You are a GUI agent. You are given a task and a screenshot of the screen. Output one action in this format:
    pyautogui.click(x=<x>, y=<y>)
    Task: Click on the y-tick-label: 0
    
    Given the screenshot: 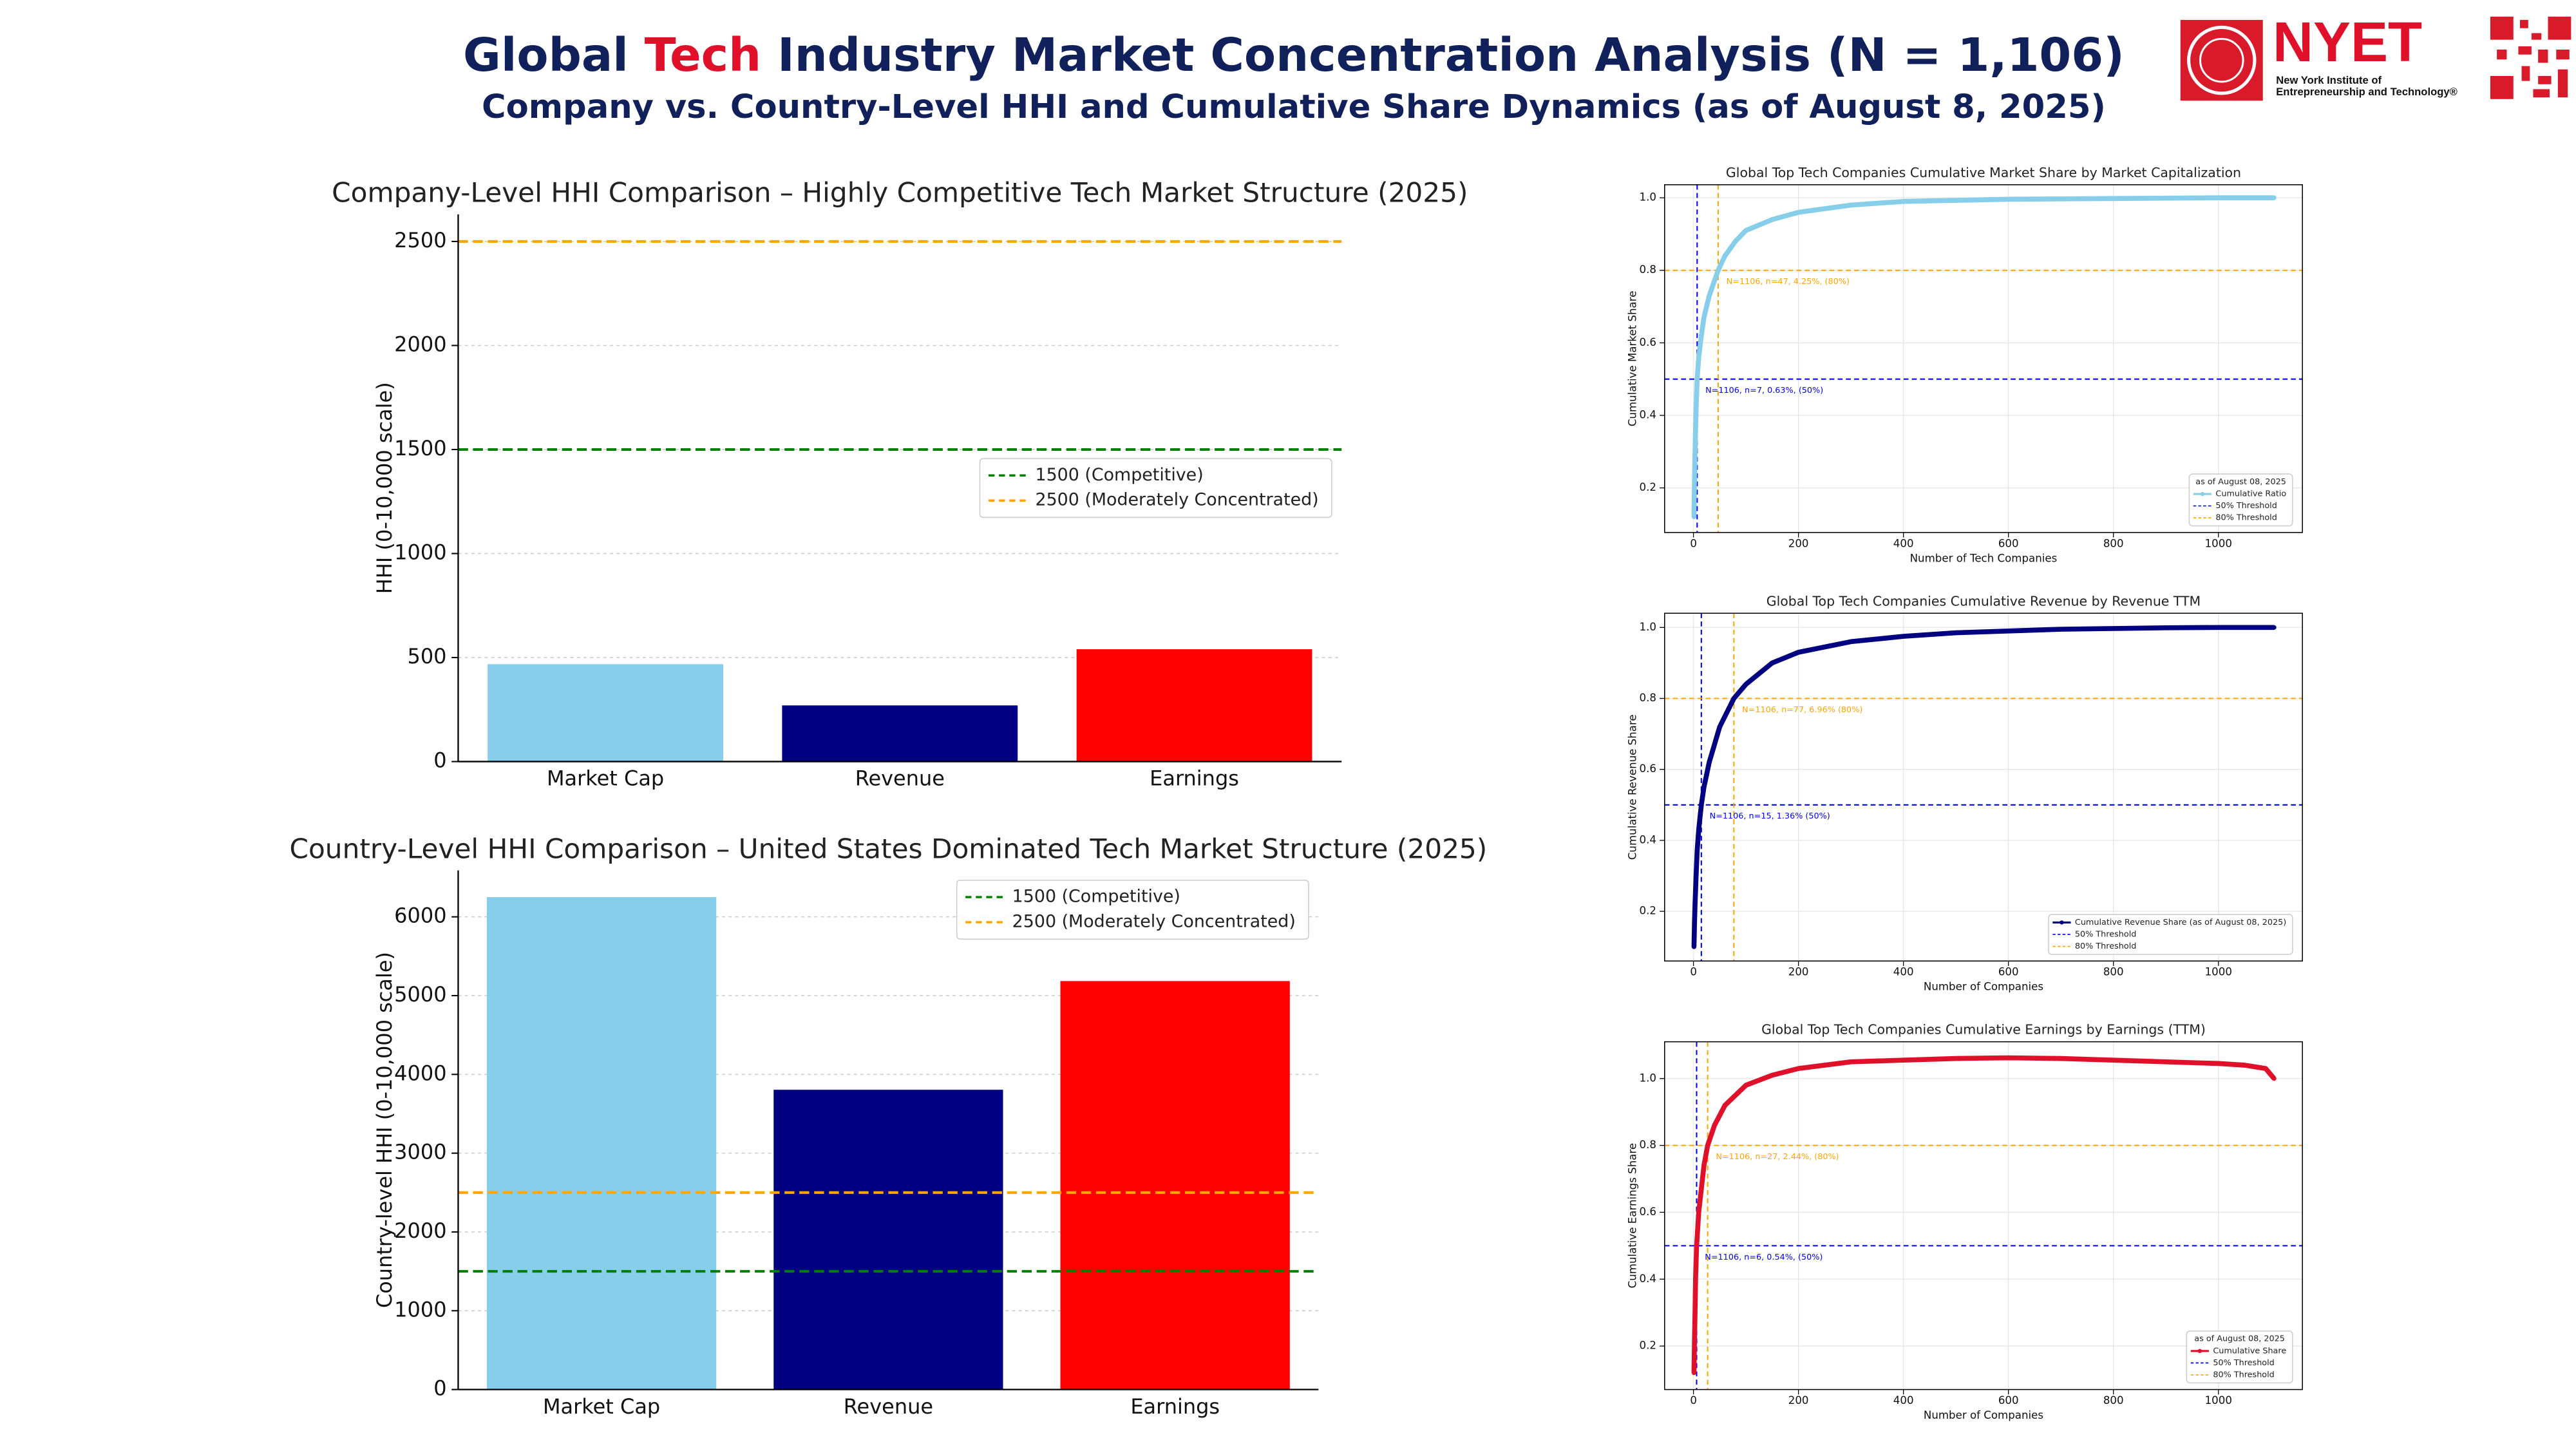 What is the action you would take?
    pyautogui.click(x=439, y=760)
    